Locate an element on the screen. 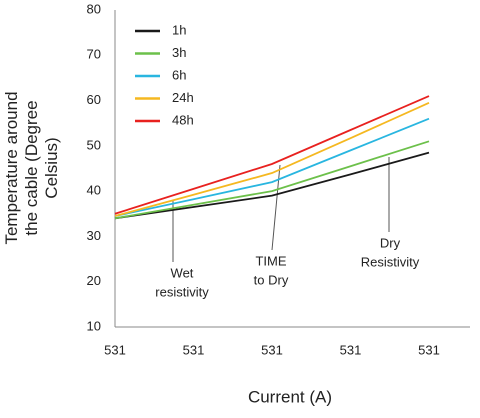 This screenshot has height=418, width=480. y-tick-label: 50 is located at coordinates (94, 144).